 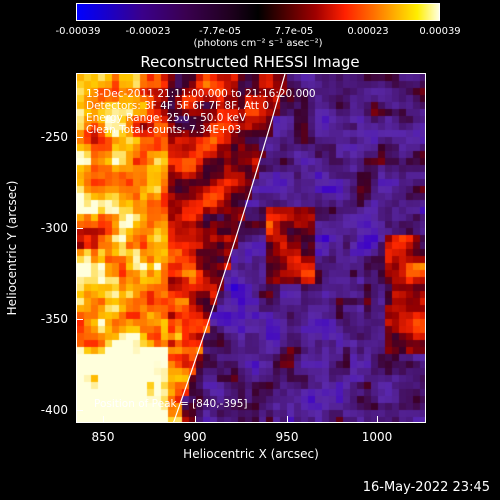 I want to click on colorbar-tick-label: 7.7e-05, so click(x=294, y=31).